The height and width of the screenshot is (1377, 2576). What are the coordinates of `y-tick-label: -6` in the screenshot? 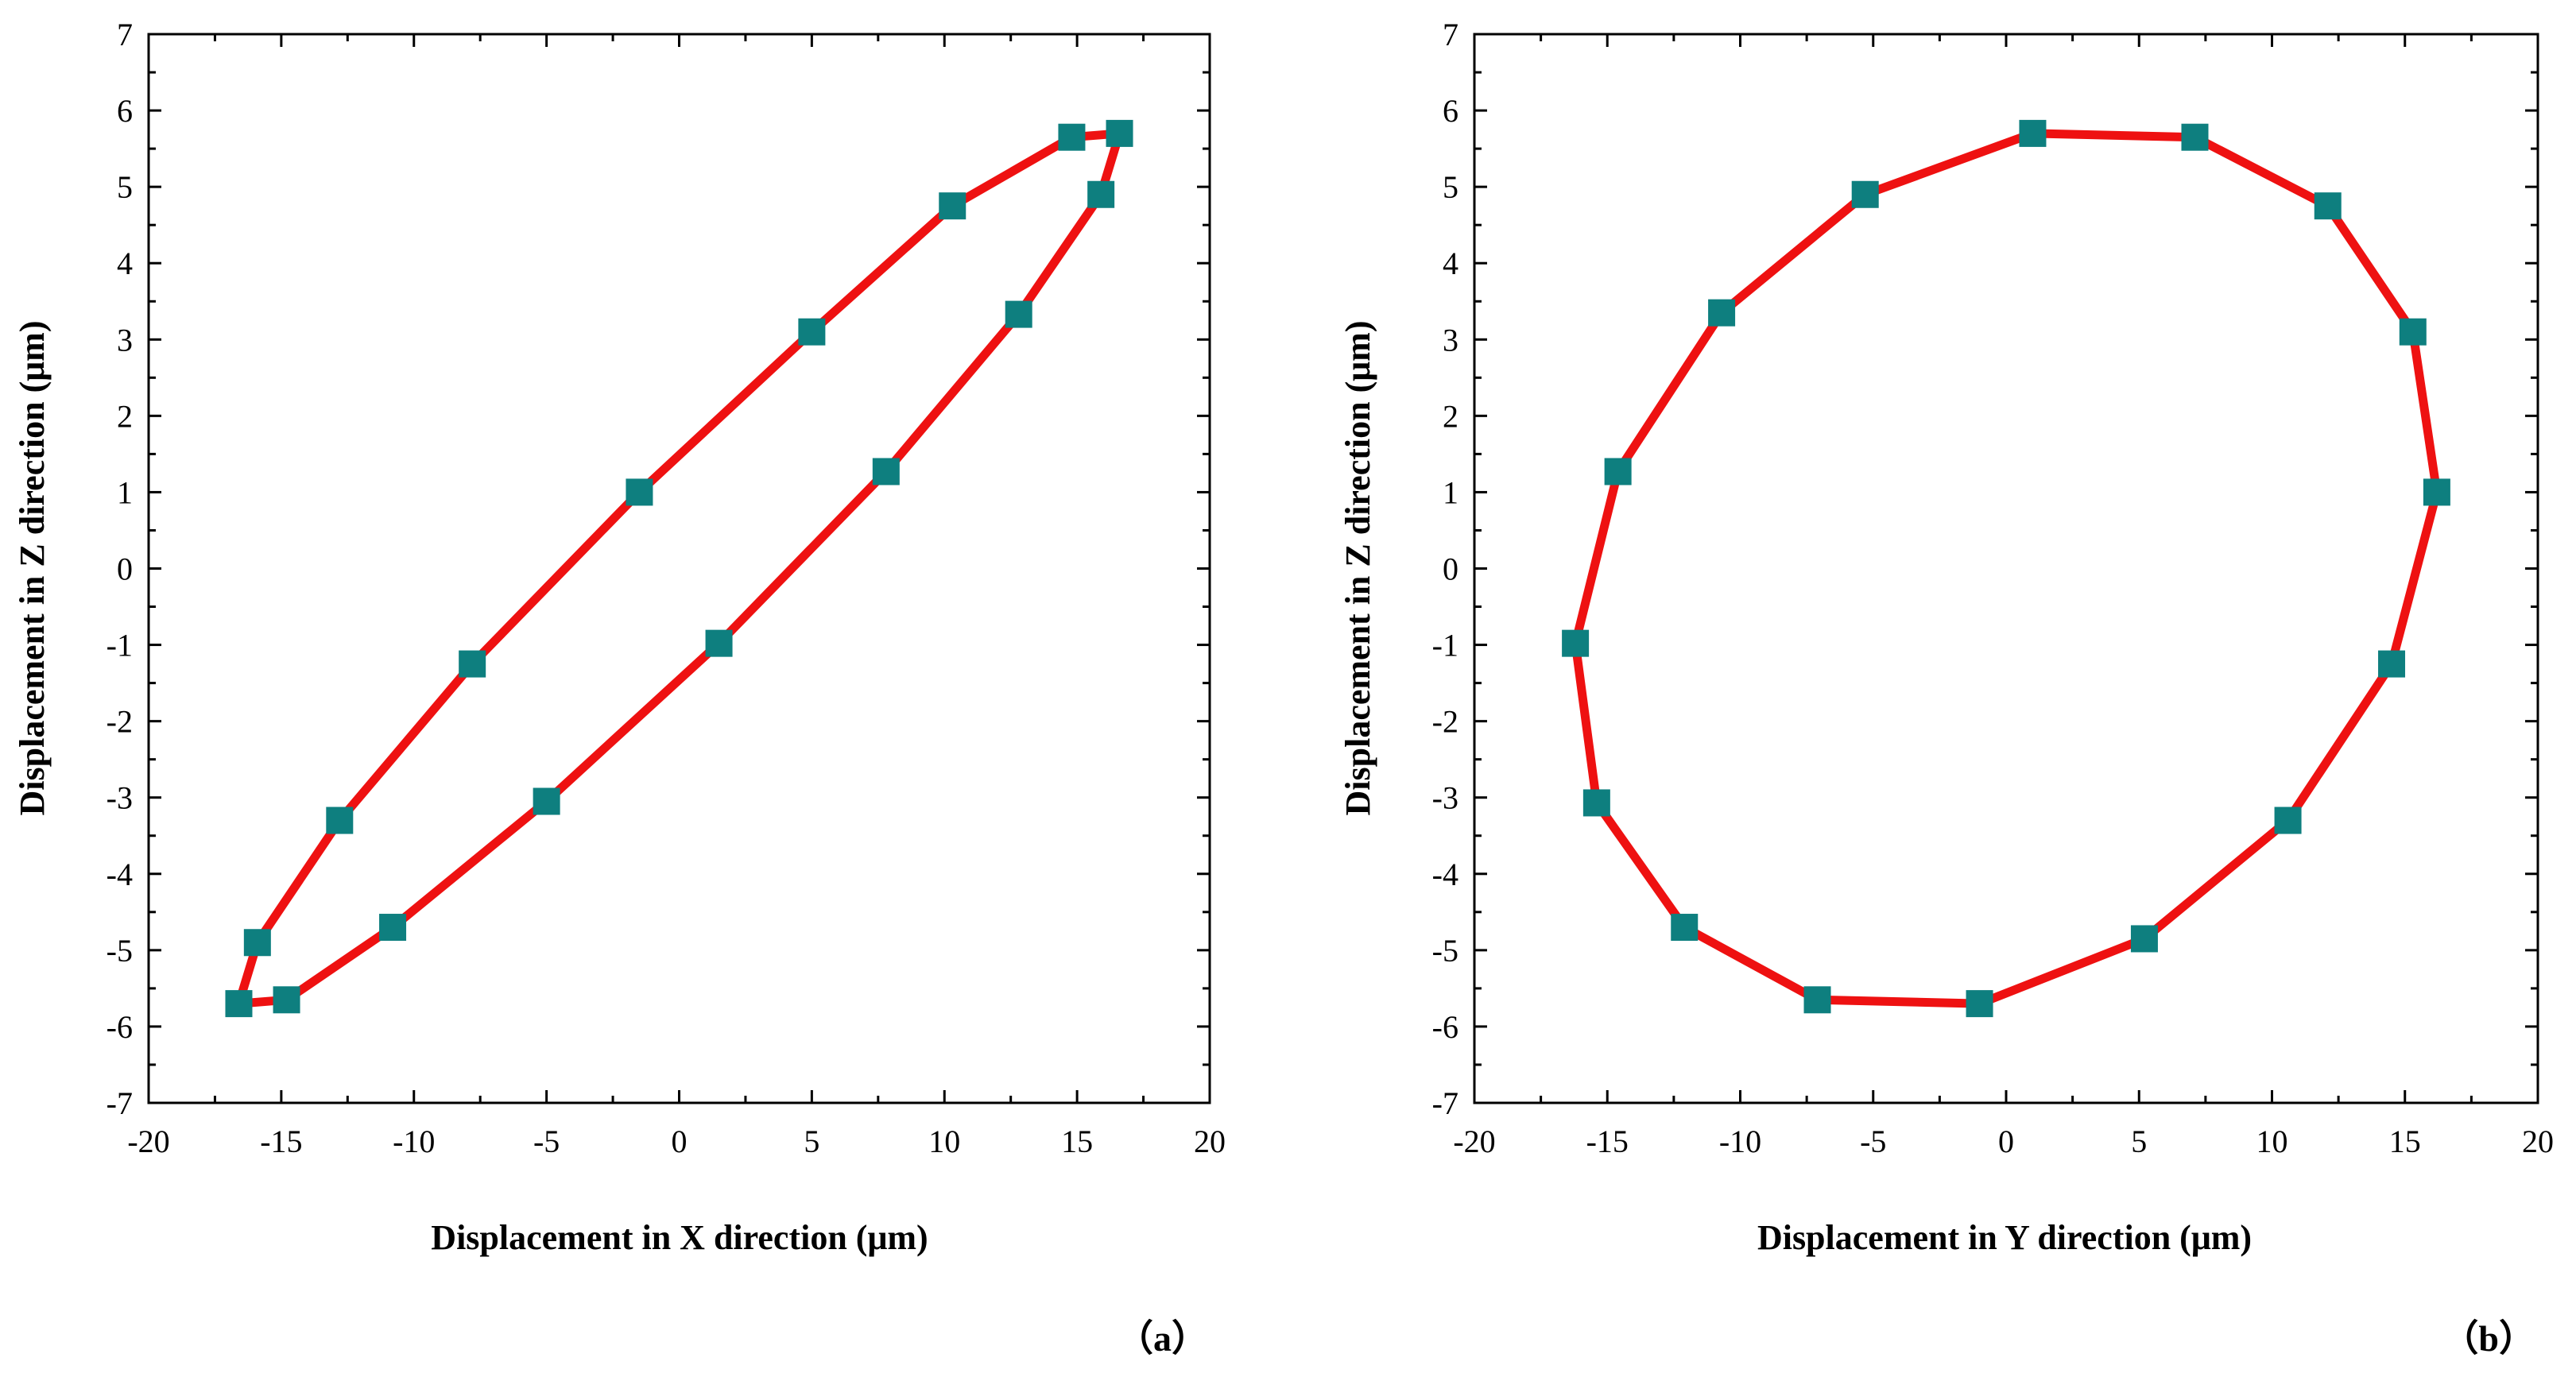 It's located at (120, 1027).